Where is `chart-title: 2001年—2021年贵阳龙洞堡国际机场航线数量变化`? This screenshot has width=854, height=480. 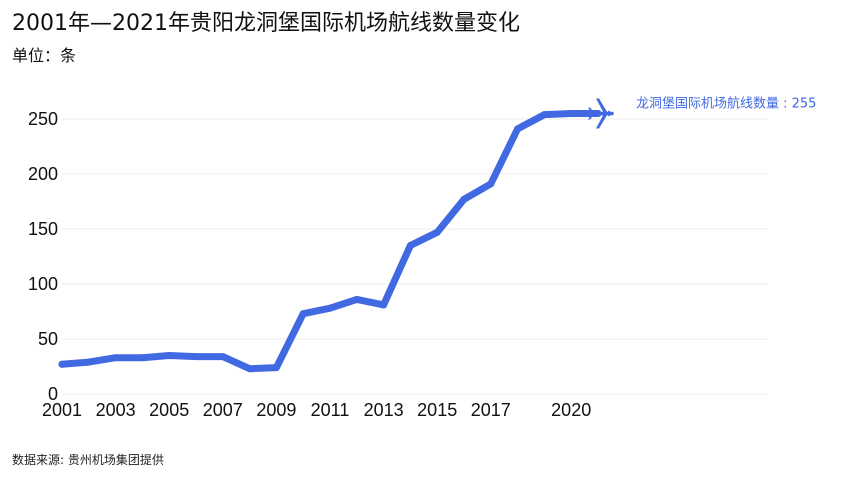 chart-title: 2001年—2021年贵阳龙洞堡国际机场航线数量变化 is located at coordinates (266, 23).